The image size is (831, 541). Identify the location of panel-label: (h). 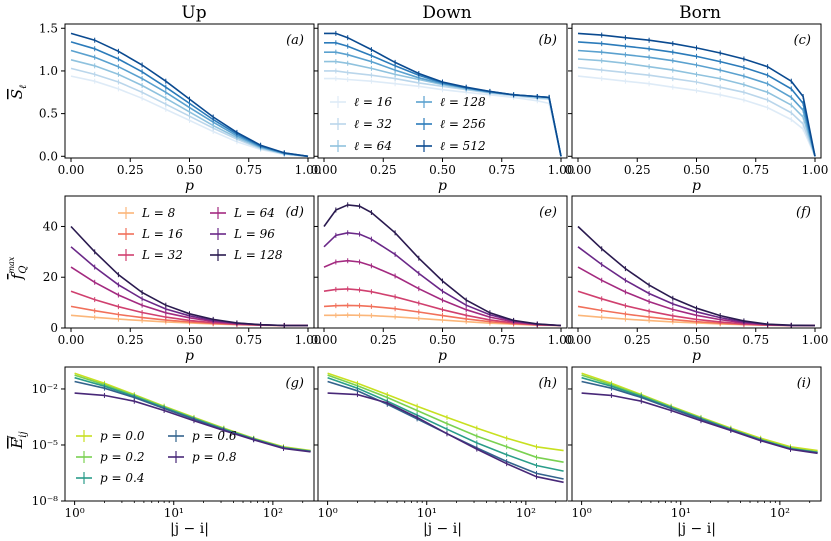
(547, 383).